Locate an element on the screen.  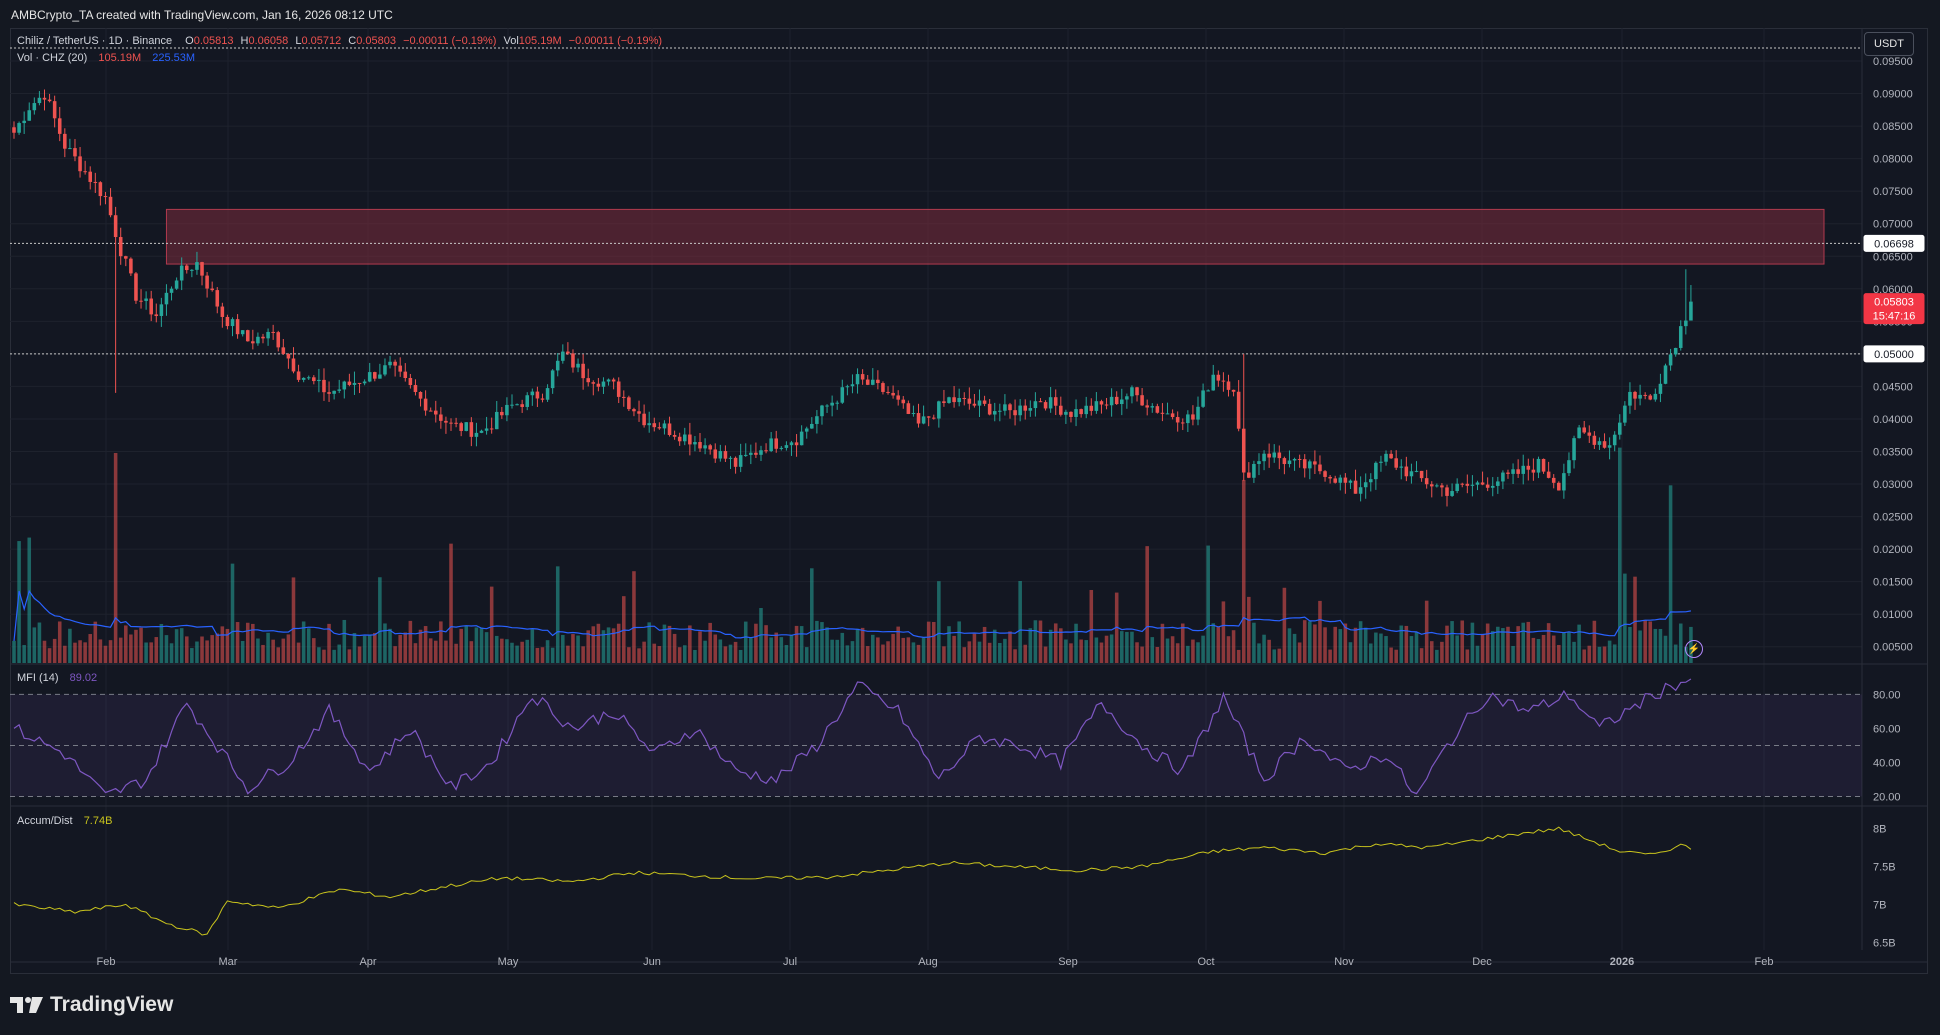
price-tick-label: 0.07000 is located at coordinates (1893, 225).